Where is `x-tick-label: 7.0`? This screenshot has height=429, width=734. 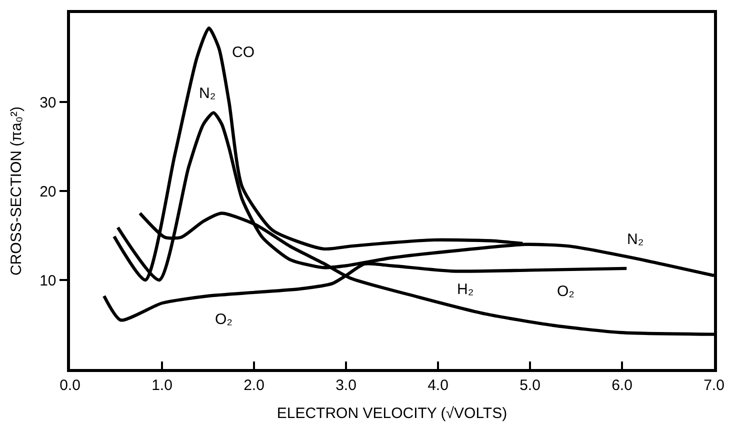
x-tick-label: 7.0 is located at coordinates (714, 385).